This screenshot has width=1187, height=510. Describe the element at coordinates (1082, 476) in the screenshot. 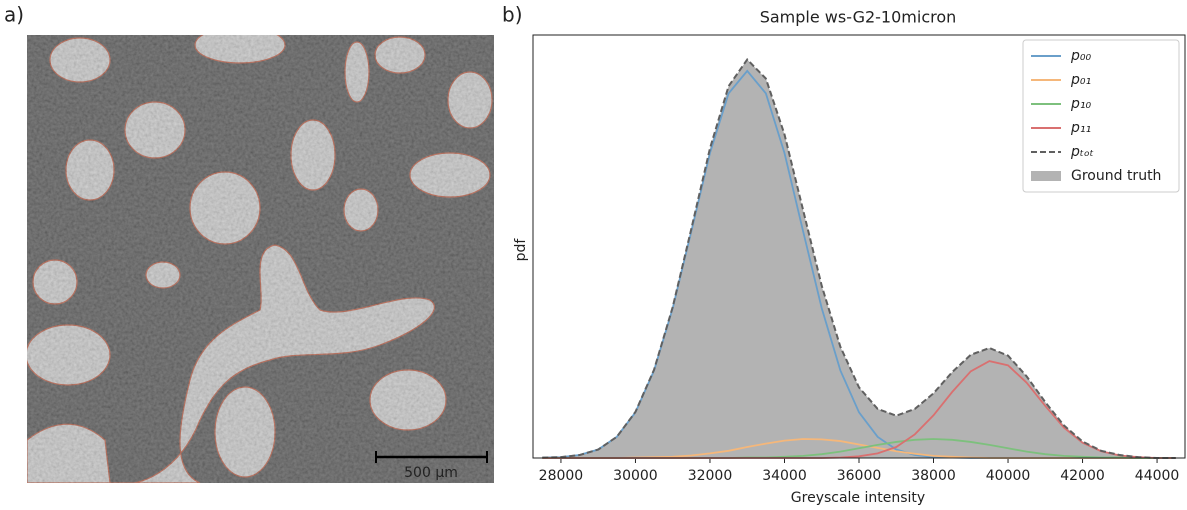

I see `x-tick-label: 42000` at that location.